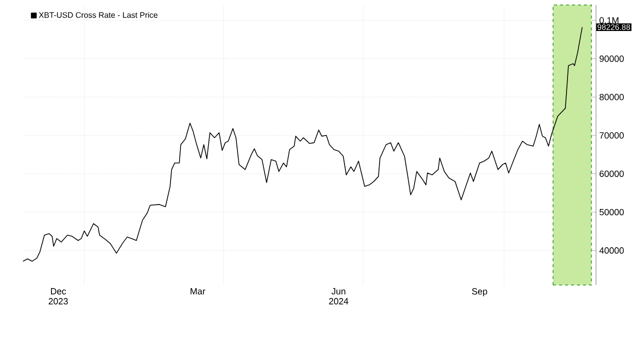  What do you see at coordinates (611, 250) in the screenshot?
I see `y-tick-label: 40000` at bounding box center [611, 250].